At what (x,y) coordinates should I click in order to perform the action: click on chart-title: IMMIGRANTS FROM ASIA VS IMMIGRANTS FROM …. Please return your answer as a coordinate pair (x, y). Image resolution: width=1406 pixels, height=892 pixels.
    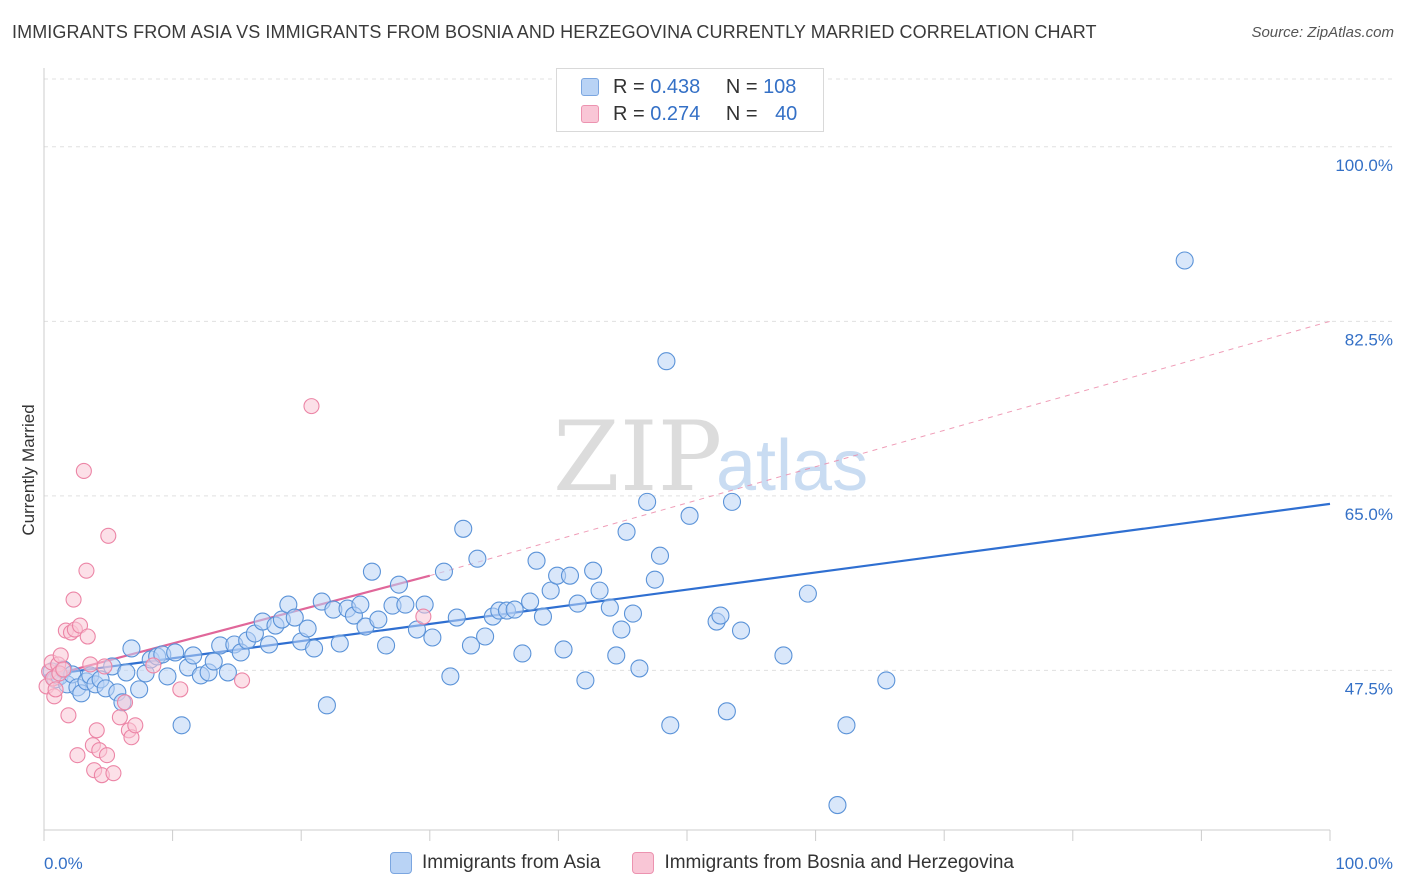
    Looking at the image, I should click on (554, 32).